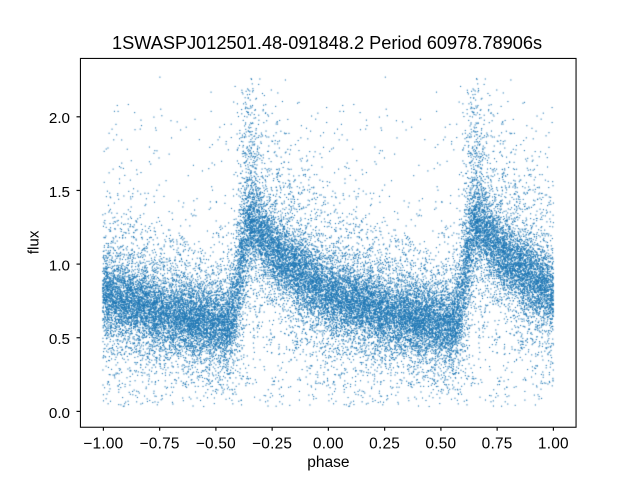 The height and width of the screenshot is (480, 640). What do you see at coordinates (59, 339) in the screenshot?
I see `svg-text: 0.5` at bounding box center [59, 339].